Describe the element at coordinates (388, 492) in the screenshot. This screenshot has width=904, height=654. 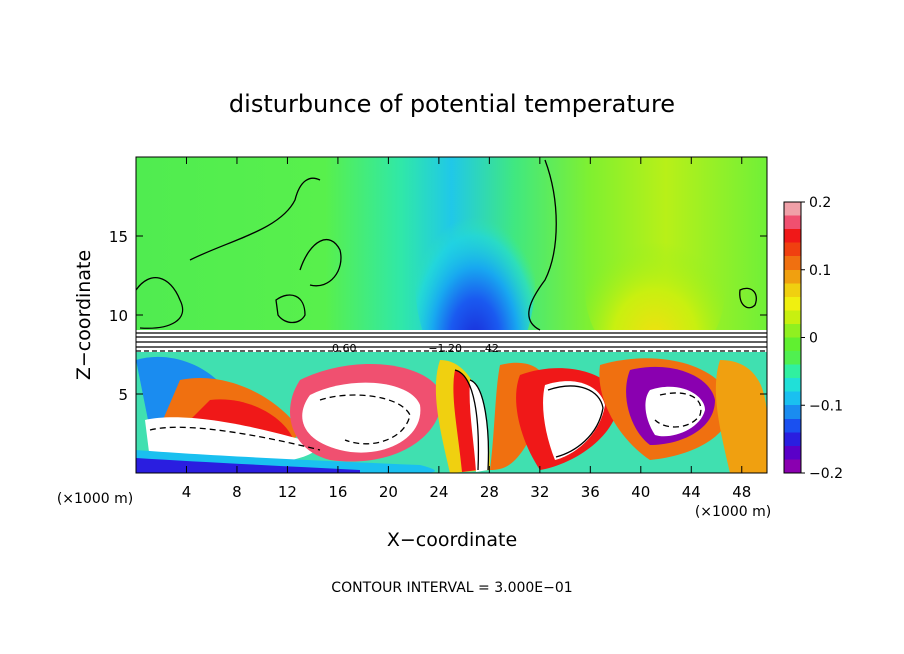
I see `x-tick-label: 20` at that location.